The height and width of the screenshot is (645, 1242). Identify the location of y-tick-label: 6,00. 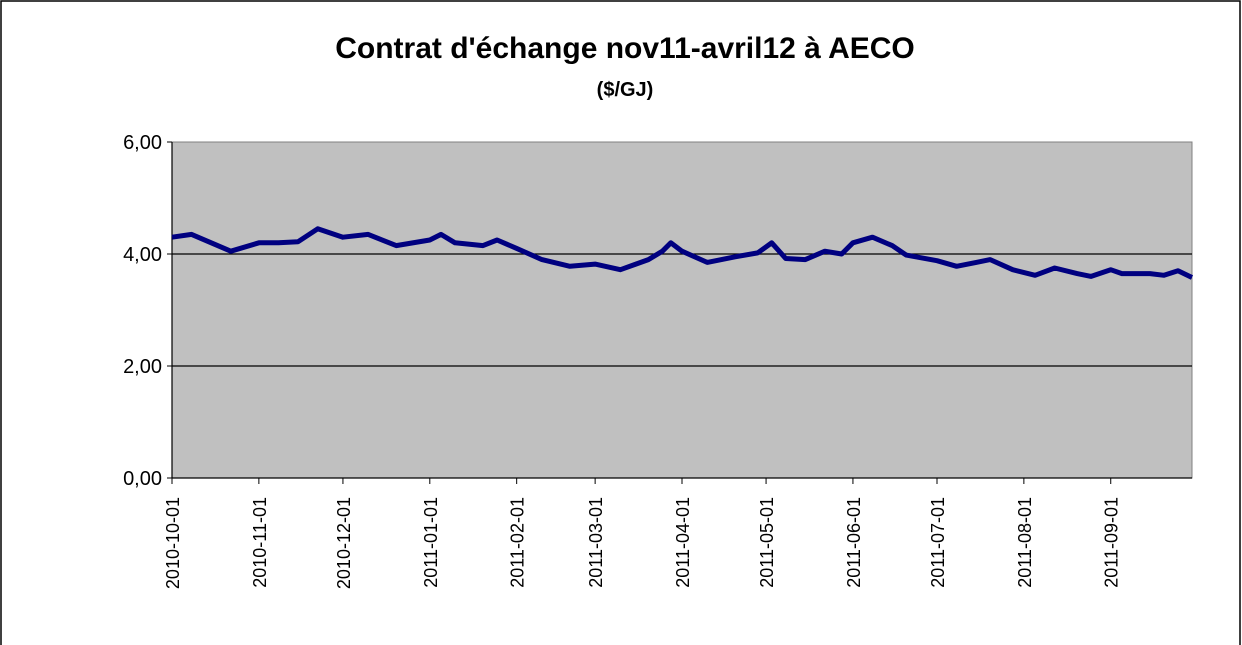
(142, 143).